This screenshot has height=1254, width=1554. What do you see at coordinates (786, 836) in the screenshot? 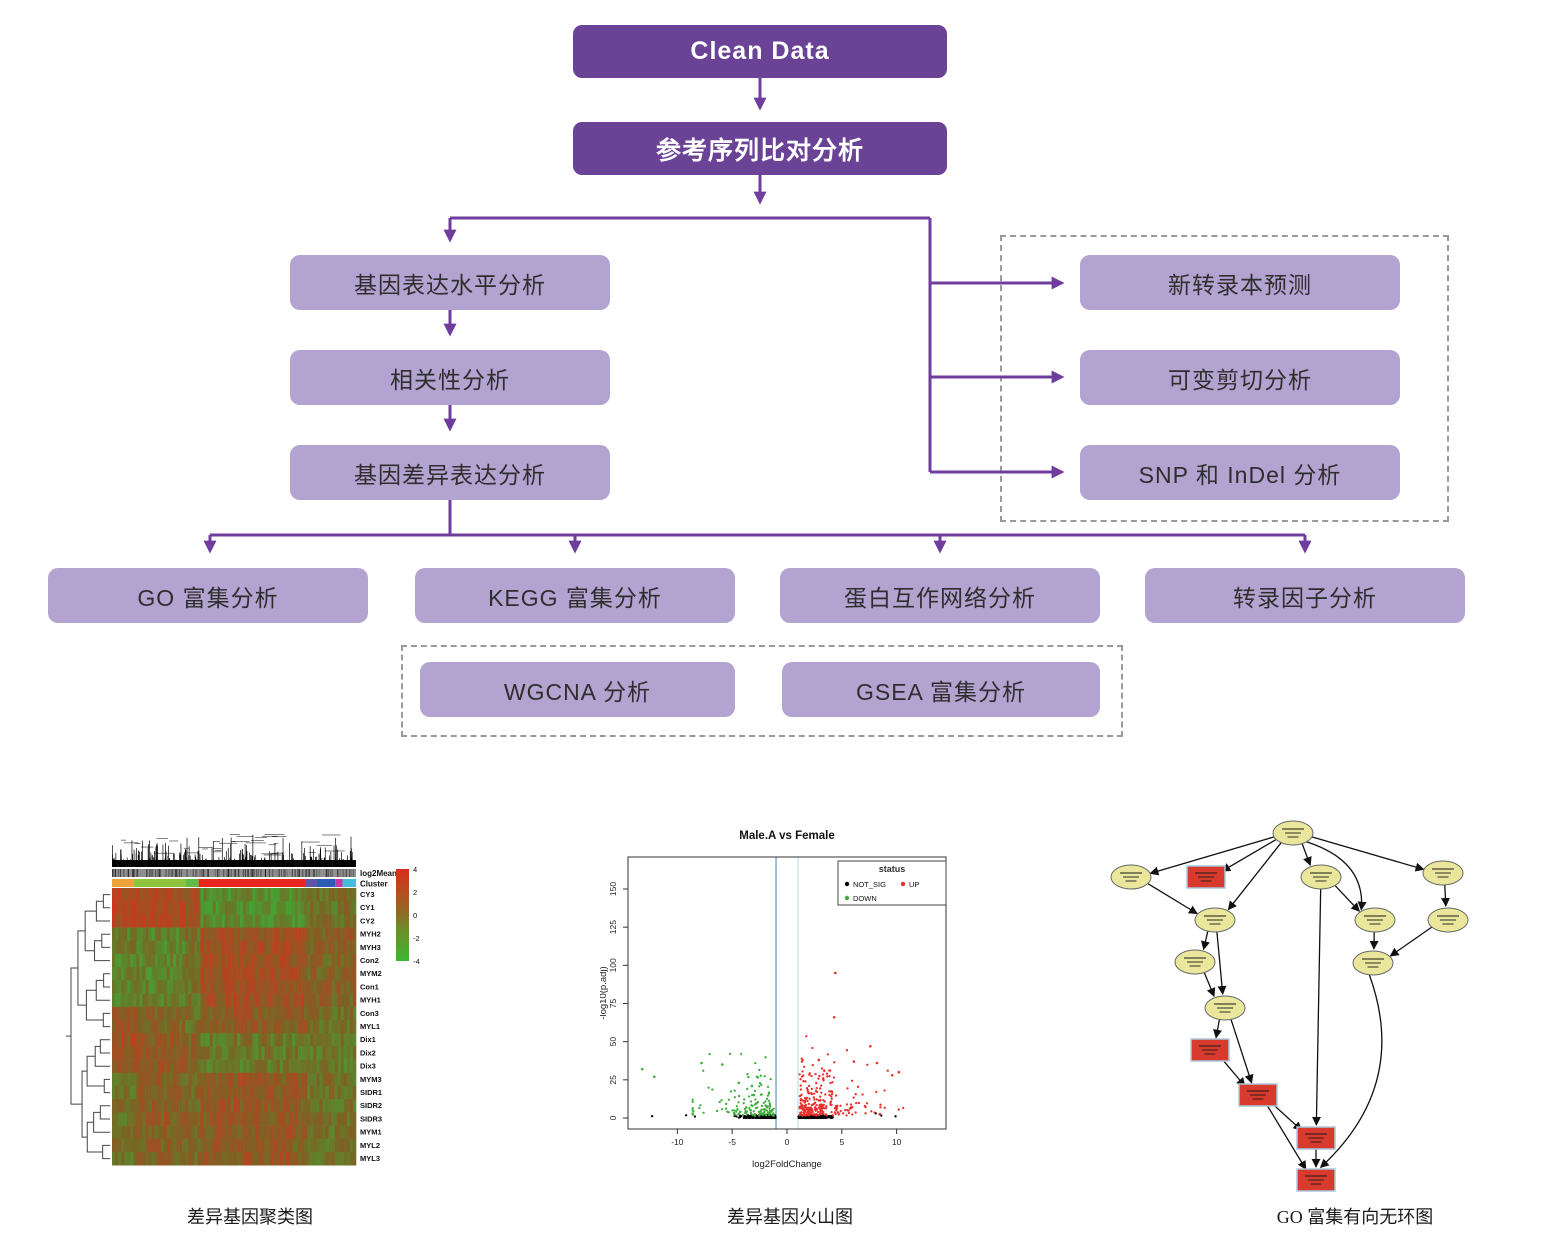
I see `volcano-title: Male.A vs Female` at bounding box center [786, 836].